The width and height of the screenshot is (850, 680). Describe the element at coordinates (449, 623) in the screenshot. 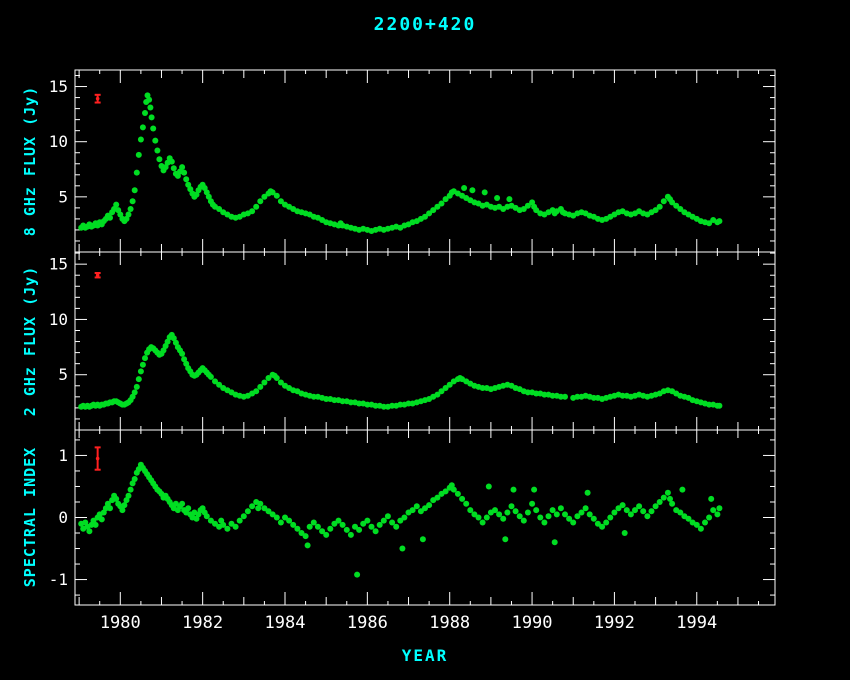

I see `x-tick-label: 1988` at that location.